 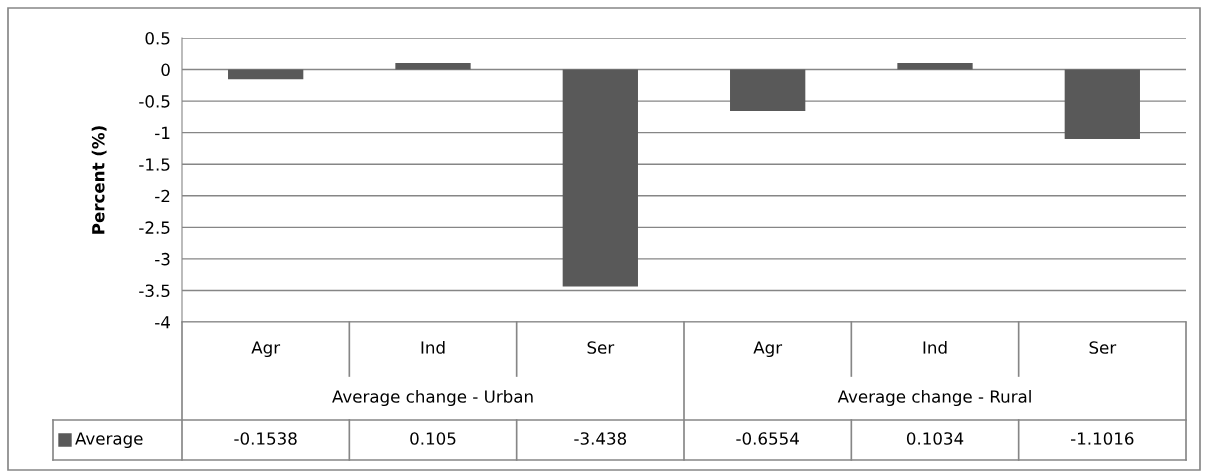 What do you see at coordinates (109, 440) in the screenshot?
I see `legend-label: Average` at bounding box center [109, 440].